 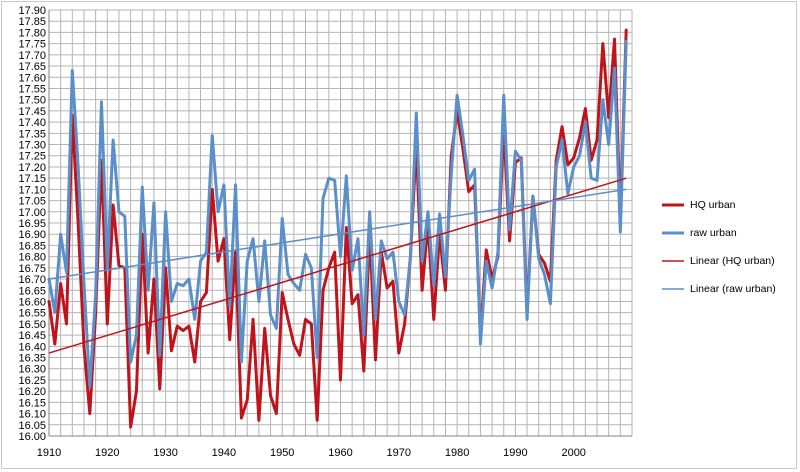 What do you see at coordinates (32, 437) in the screenshot?
I see `y-tick-label: 16.00` at bounding box center [32, 437].